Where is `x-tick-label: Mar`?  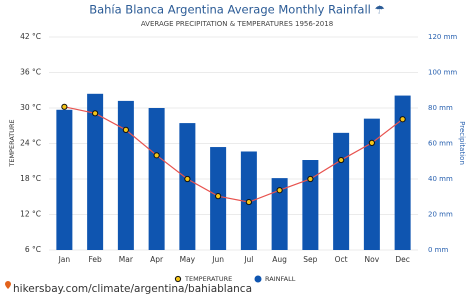
x-tick-label: Mar is located at coordinates (126, 259).